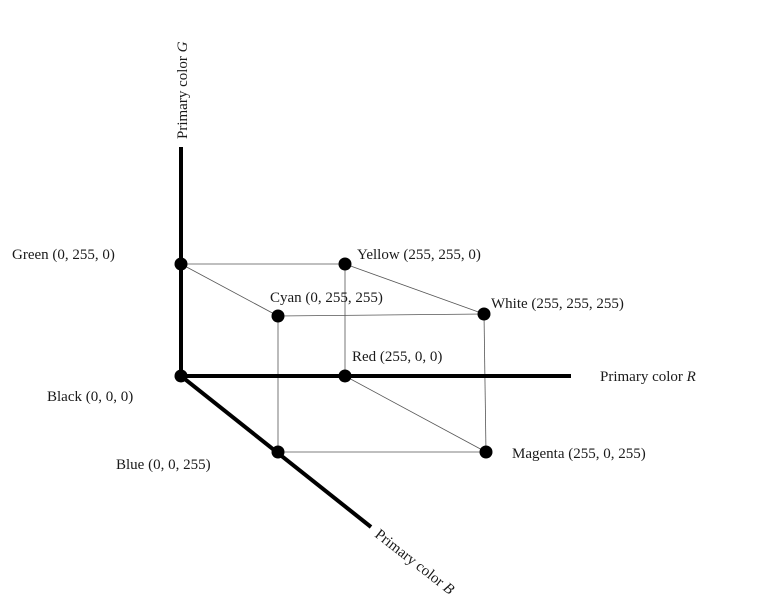 The height and width of the screenshot is (616, 759). I want to click on label-white: White (255, 255, 255), so click(557, 304).